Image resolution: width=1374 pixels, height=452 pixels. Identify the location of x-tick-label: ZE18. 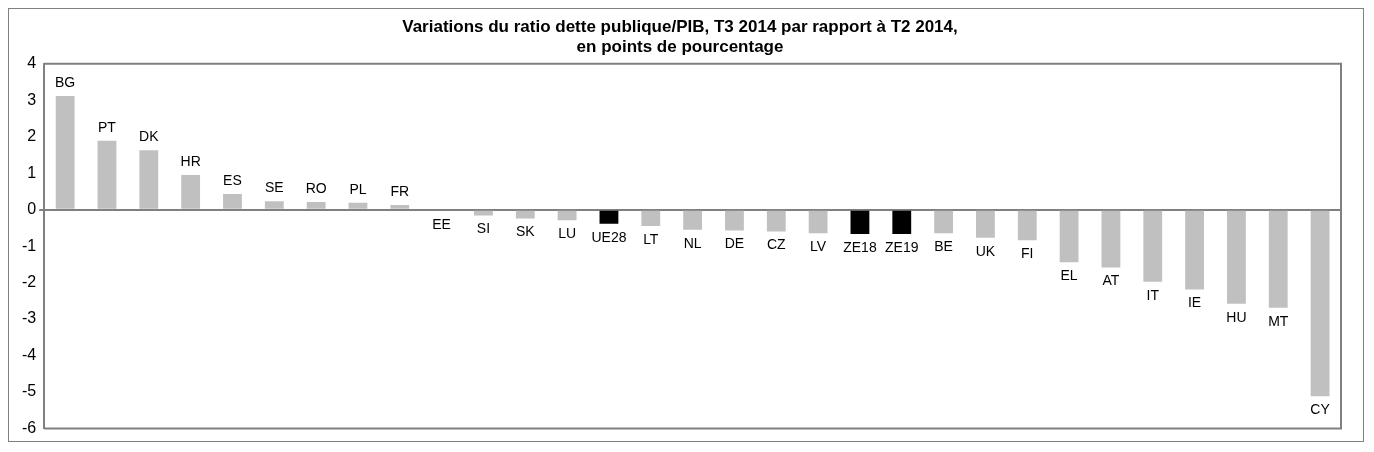
(860, 246).